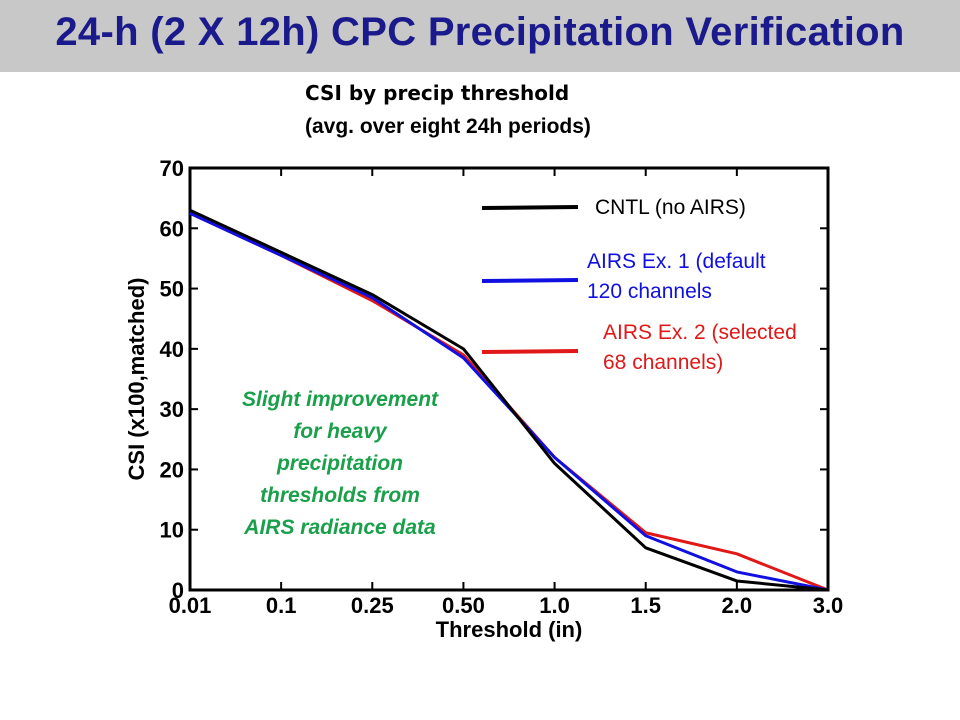  Describe the element at coordinates (172, 228) in the screenshot. I see `y-tick-label: 60` at that location.